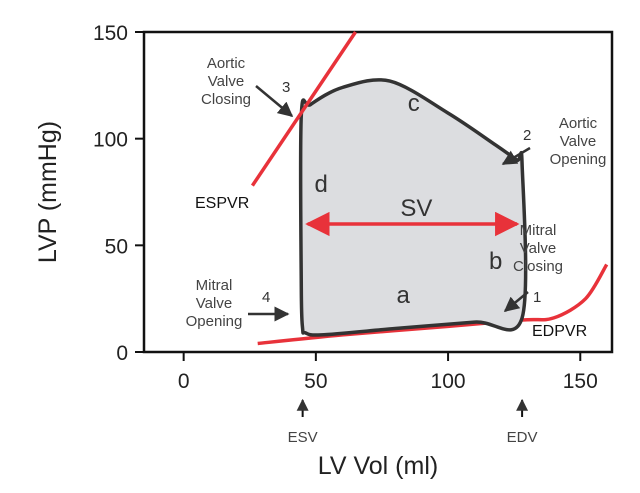 This screenshot has width=640, height=493. Describe the element at coordinates (226, 81) in the screenshot. I see `annotation-text: Aortic Valve Closing` at that location.